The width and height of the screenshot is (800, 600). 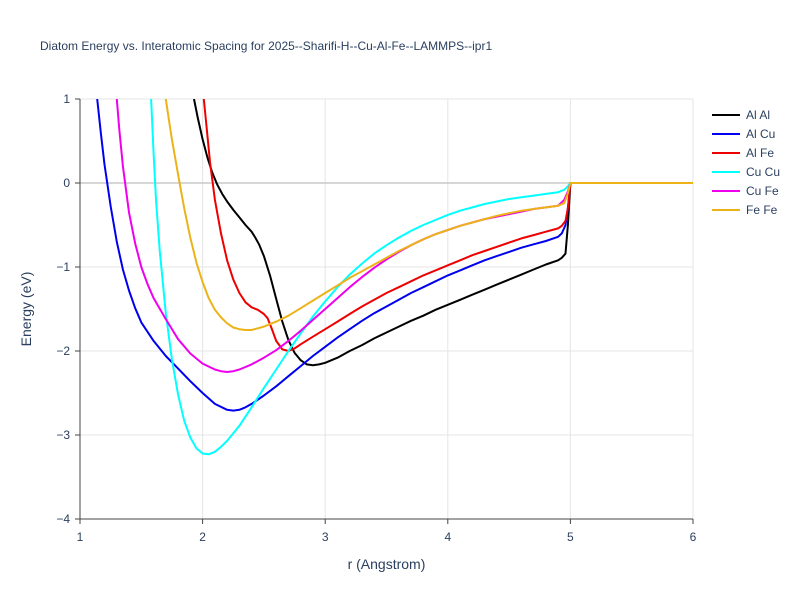 What do you see at coordinates (387, 564) in the screenshot?
I see `x-axis-title: r (Angstrom)` at bounding box center [387, 564].